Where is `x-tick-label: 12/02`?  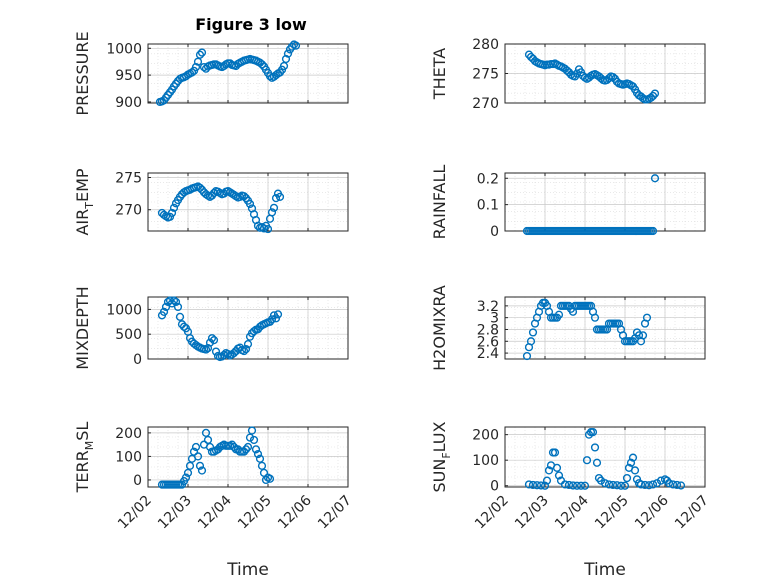
x-tick-label: 12/02 is located at coordinates (135, 513).